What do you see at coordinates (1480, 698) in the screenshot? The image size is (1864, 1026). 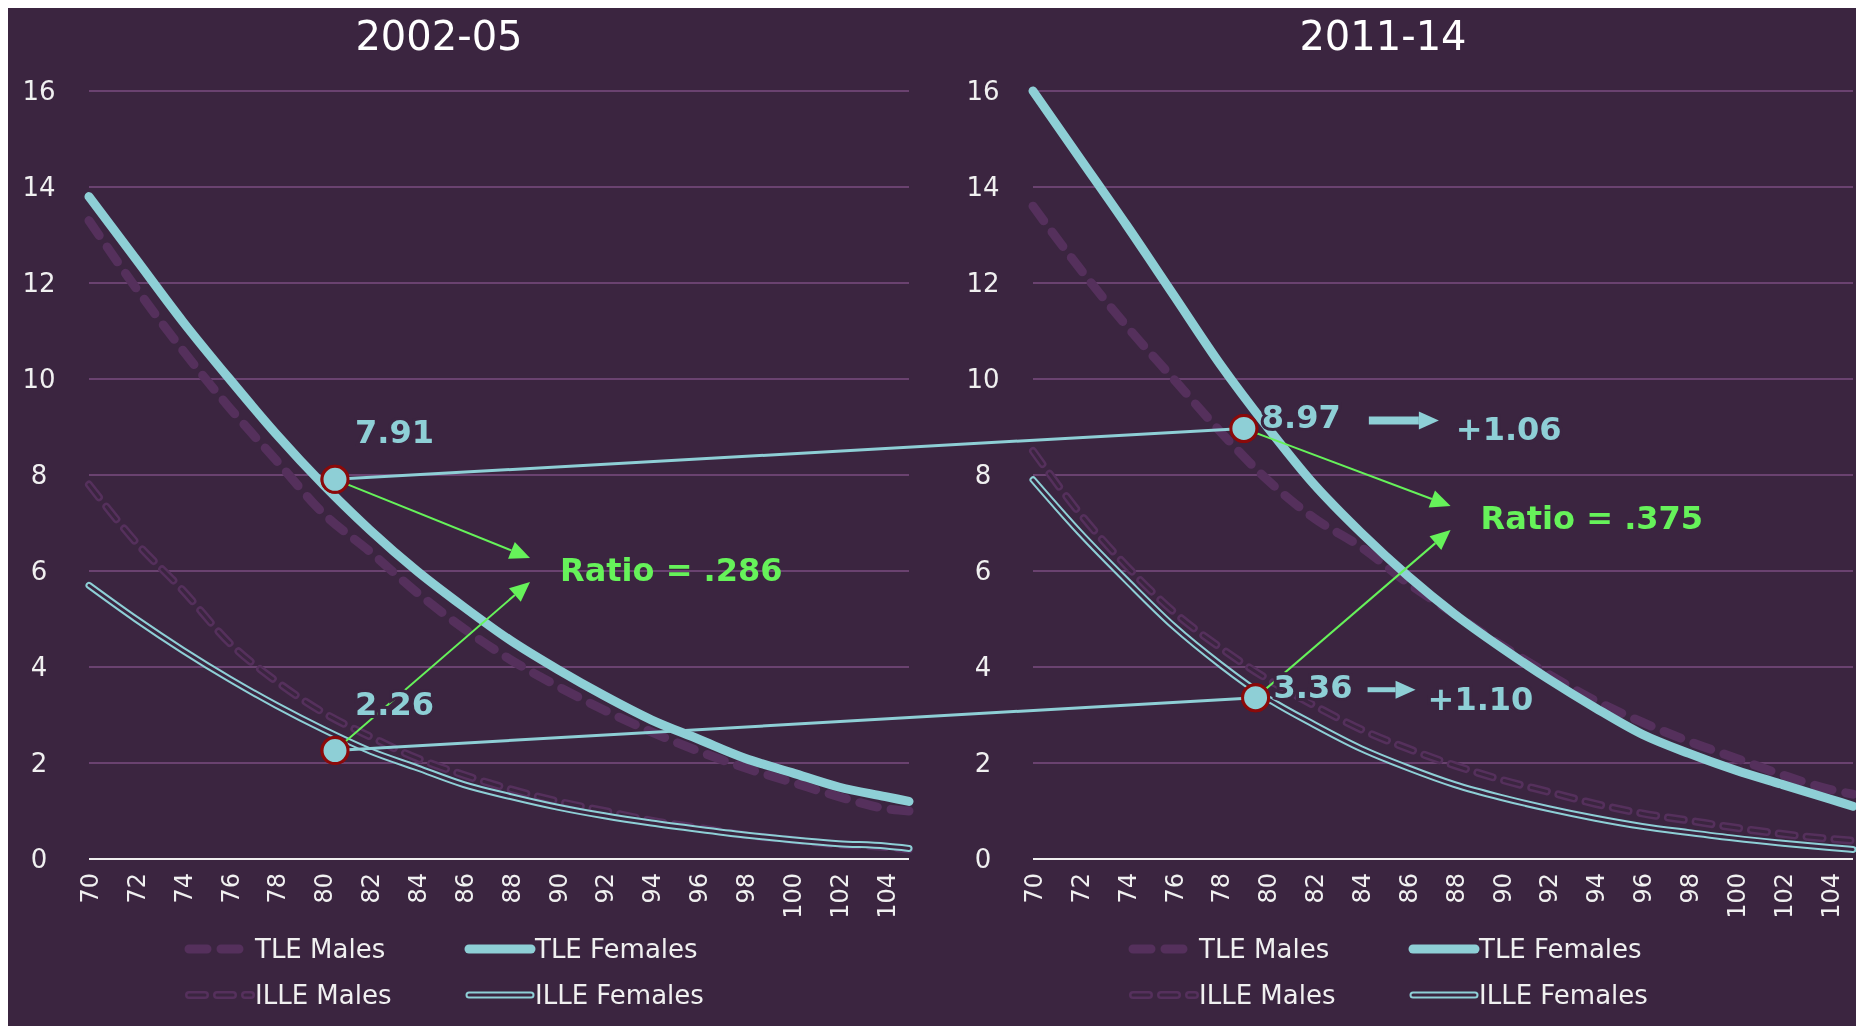 I see `annotation: +1.10` at bounding box center [1480, 698].